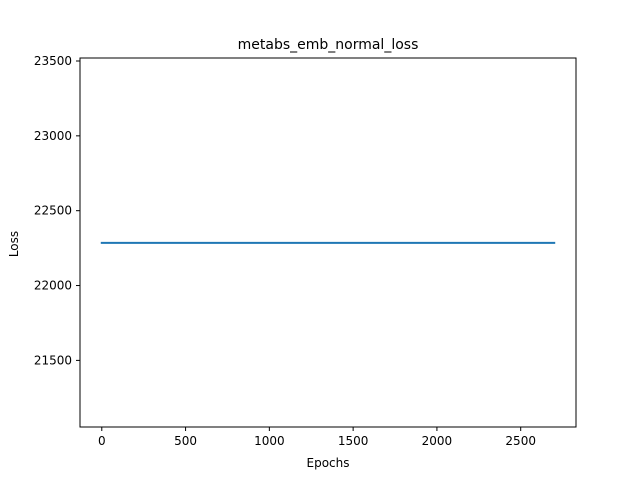 This screenshot has height=480, width=640. What do you see at coordinates (102, 441) in the screenshot?
I see `x-tick-label-0: 0` at bounding box center [102, 441].